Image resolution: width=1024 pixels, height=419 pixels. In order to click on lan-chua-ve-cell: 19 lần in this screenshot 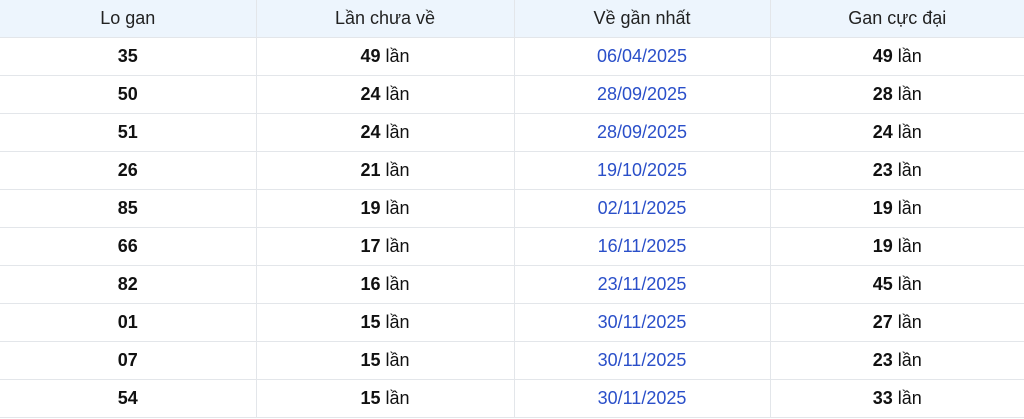, I will do `click(385, 208)`.